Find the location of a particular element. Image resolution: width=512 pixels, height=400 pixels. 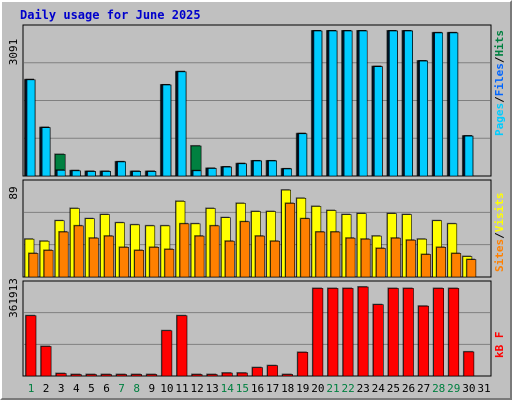

axis-title: Sites/Visits is located at coordinates (499, 233).